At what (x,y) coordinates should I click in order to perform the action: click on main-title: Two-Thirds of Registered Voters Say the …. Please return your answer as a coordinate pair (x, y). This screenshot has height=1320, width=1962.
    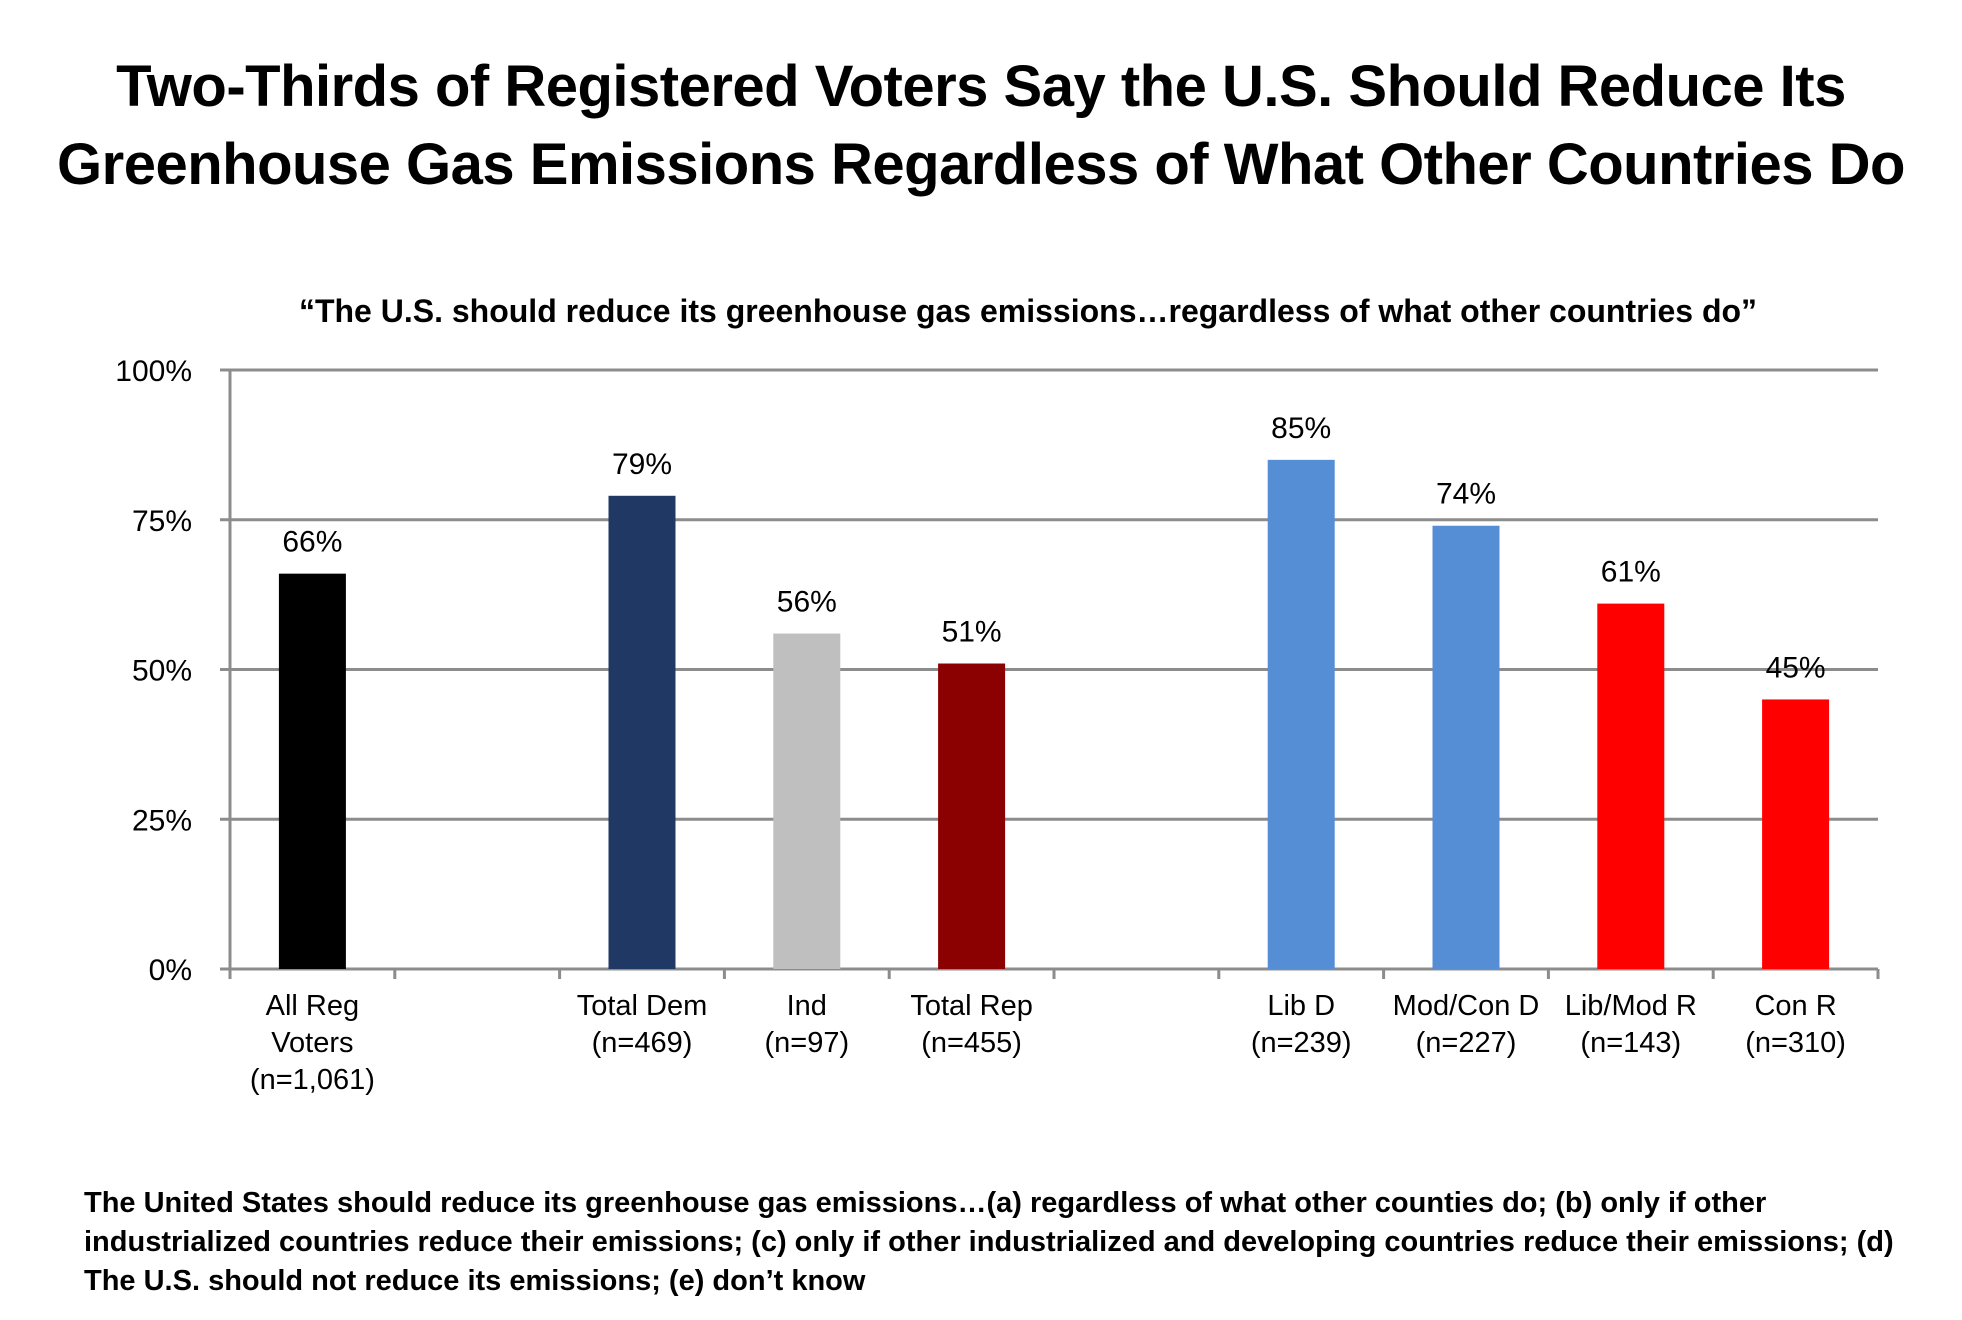
    Looking at the image, I should click on (981, 126).